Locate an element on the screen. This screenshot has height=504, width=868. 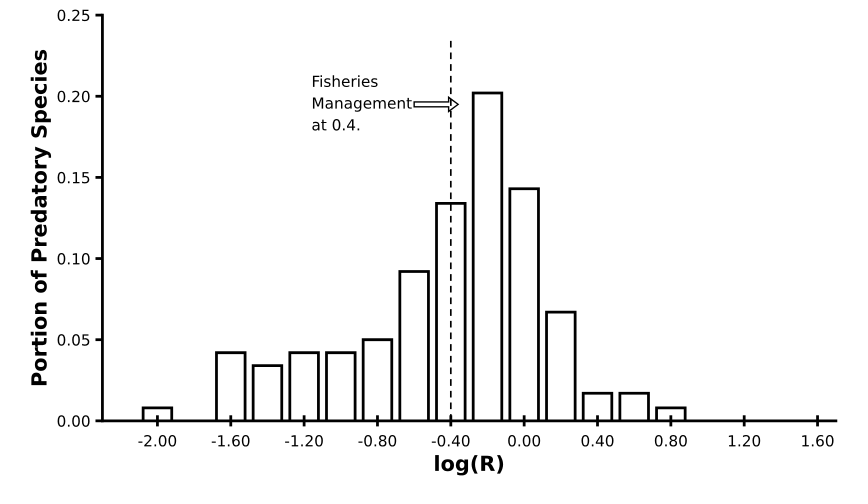
annotation: Fisheries Management at 0.4. is located at coordinates (362, 103).